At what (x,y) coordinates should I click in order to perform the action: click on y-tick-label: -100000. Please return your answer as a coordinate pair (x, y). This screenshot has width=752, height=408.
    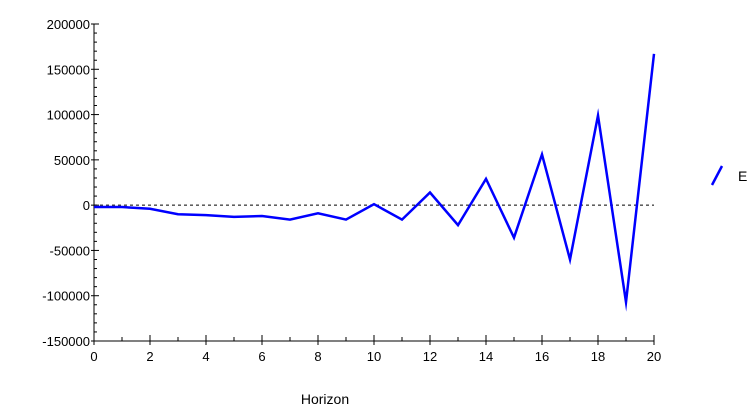
    Looking at the image, I should click on (66, 296).